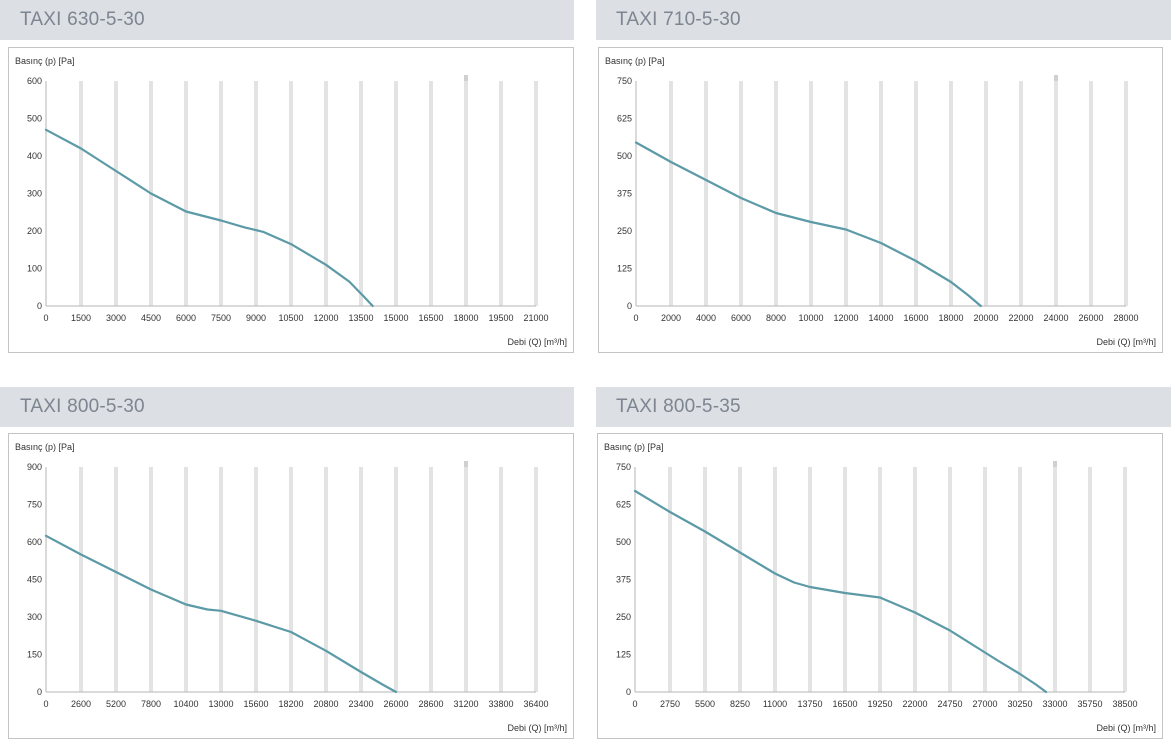  What do you see at coordinates (465, 704) in the screenshot?
I see `x-tick-label: 31200` at bounding box center [465, 704].